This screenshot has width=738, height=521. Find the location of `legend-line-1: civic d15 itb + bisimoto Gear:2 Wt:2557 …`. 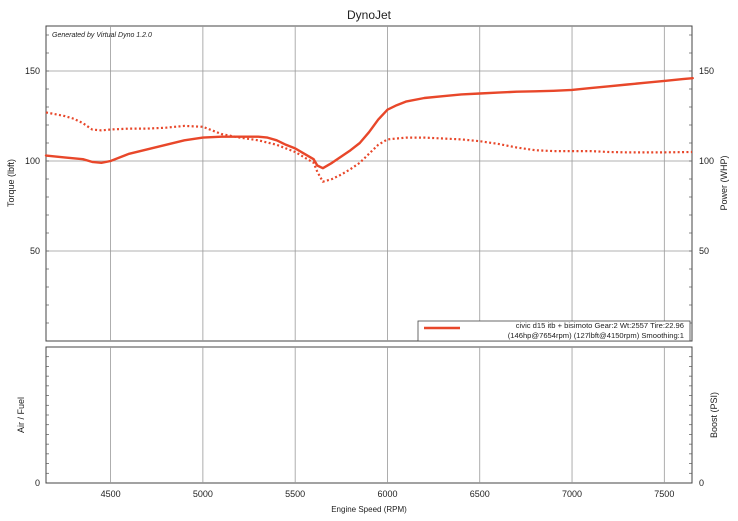

legend-line-1: civic d15 itb + bisimoto Gear:2 Wt:2557 … is located at coordinates (600, 325).